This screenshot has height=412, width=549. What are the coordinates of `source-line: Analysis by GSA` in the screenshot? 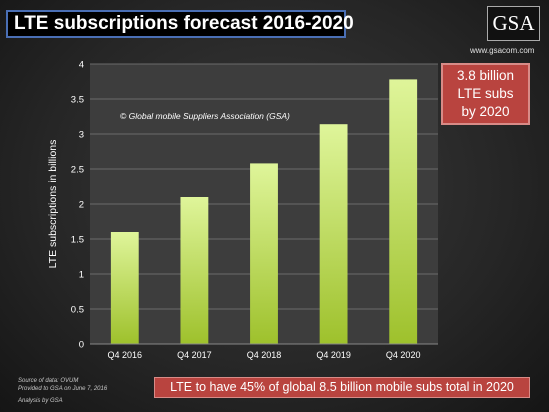 It's located at (40, 401).